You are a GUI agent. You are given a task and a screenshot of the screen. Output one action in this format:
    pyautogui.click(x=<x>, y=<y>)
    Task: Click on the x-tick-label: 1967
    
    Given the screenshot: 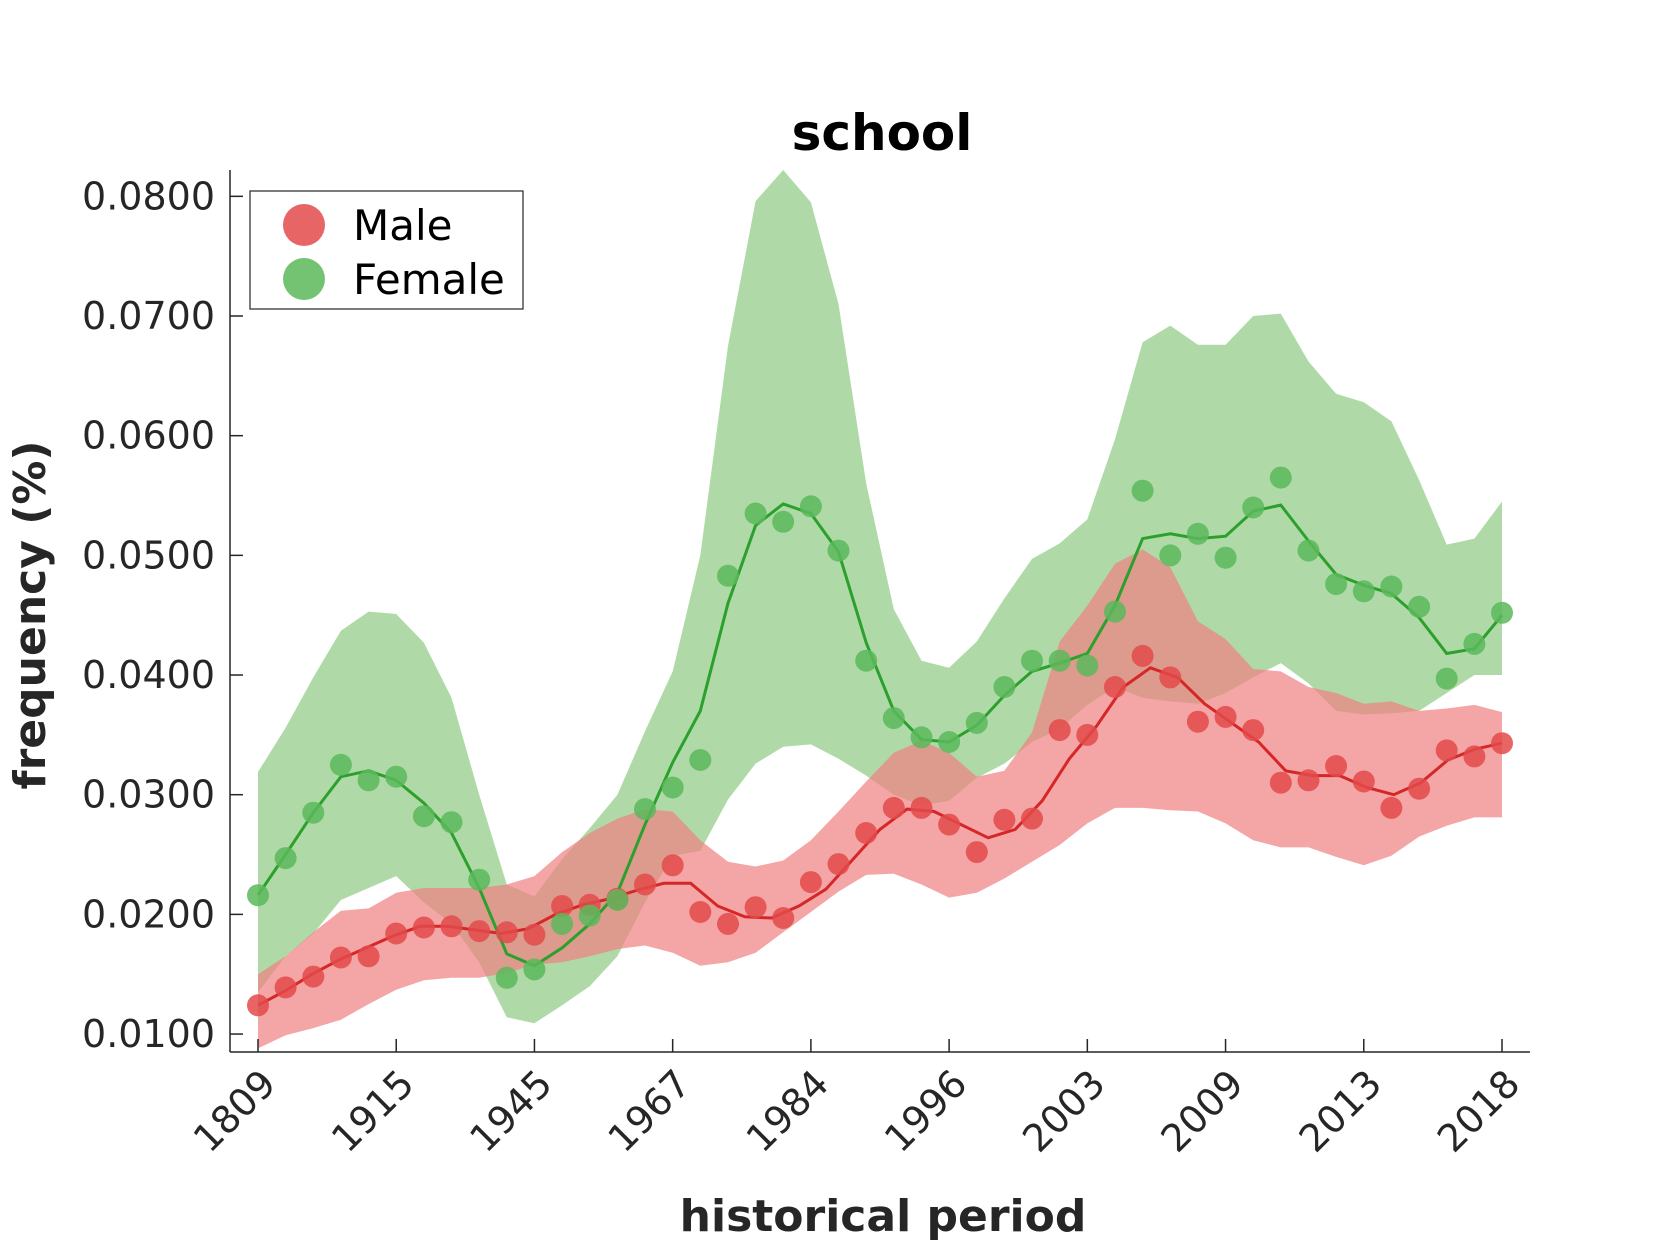 What is the action you would take?
    pyautogui.click(x=650, y=1111)
    